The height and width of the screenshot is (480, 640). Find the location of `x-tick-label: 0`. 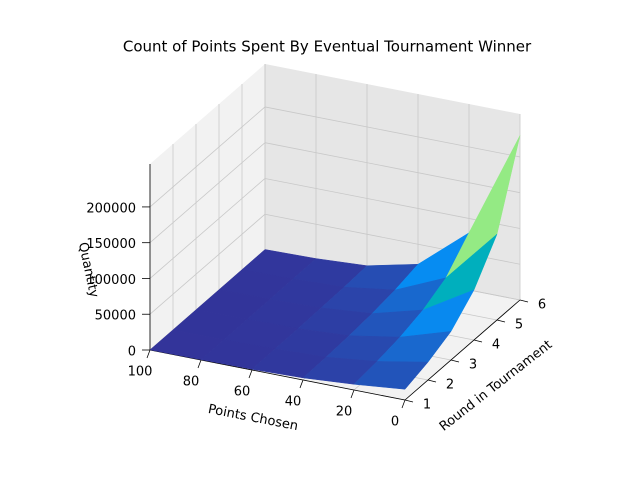

x-tick-label: 0 is located at coordinates (395, 422).